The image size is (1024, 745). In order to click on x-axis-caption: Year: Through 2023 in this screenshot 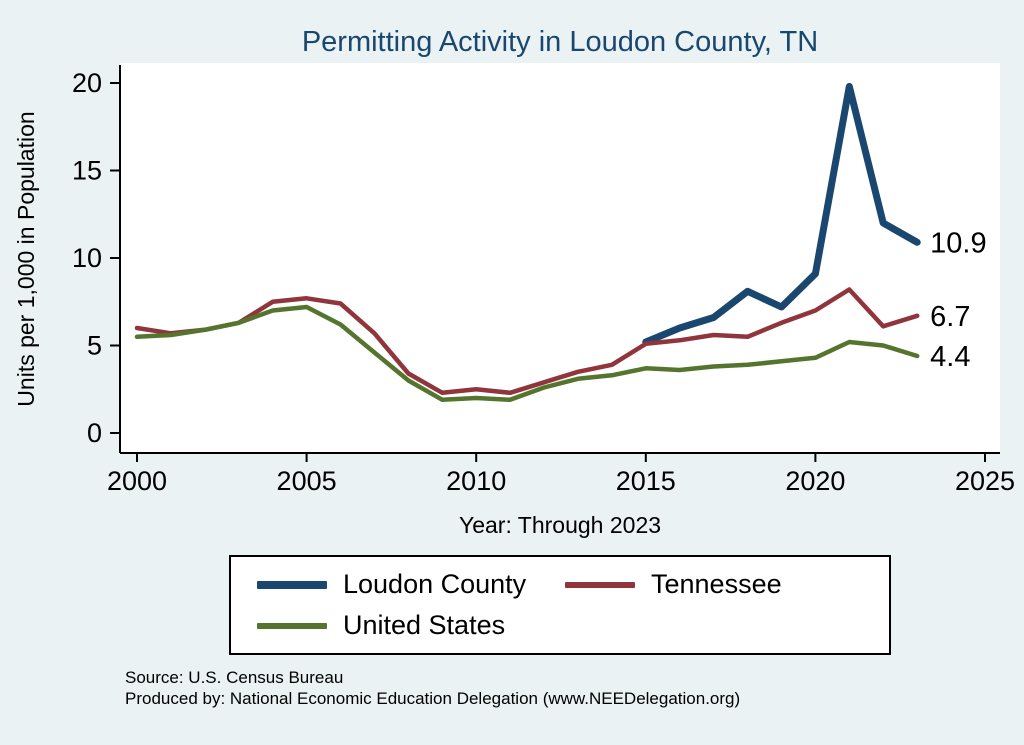, I will do `click(560, 525)`.